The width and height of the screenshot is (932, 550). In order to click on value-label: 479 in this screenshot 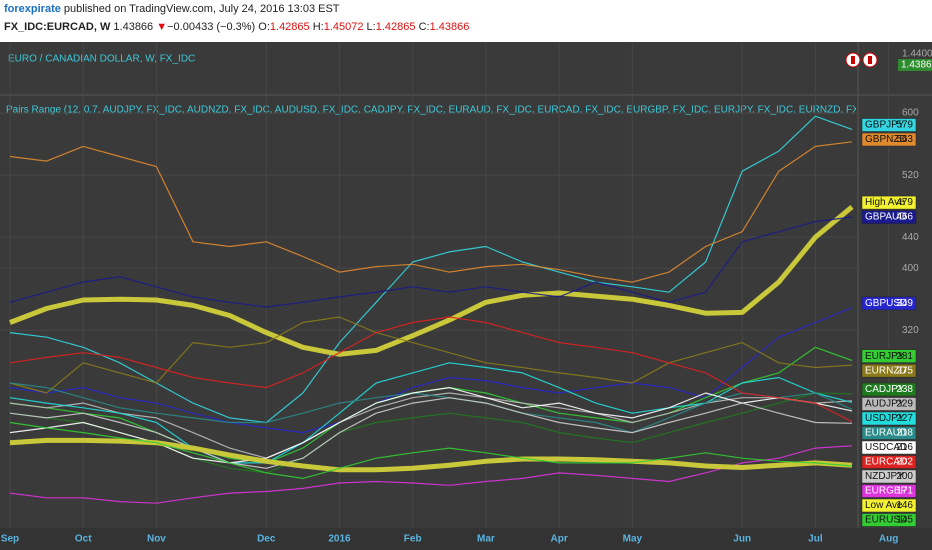, I will do `click(904, 202)`.